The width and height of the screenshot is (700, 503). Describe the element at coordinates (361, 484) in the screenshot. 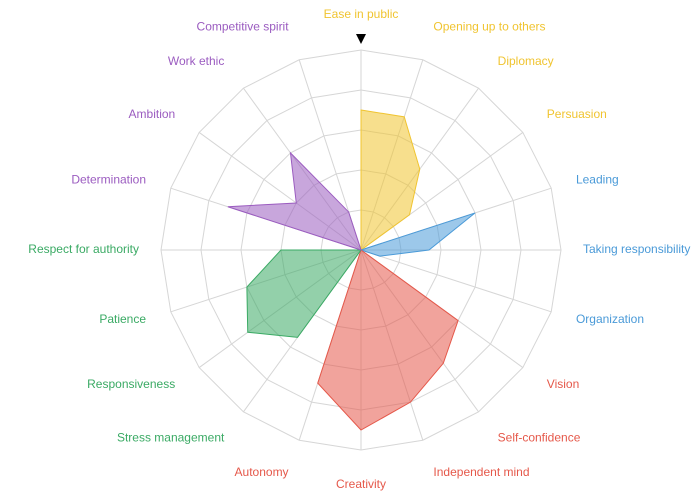

I see `axis-label: Creativity` at that location.